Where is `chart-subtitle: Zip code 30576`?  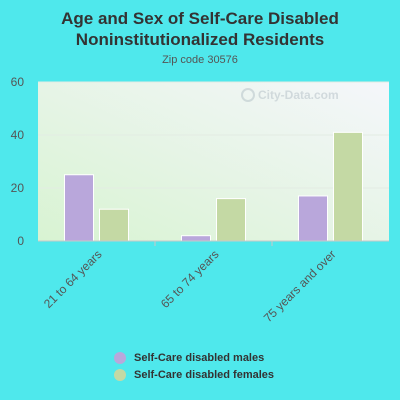 chart-subtitle: Zip code 30576 is located at coordinates (200, 60).